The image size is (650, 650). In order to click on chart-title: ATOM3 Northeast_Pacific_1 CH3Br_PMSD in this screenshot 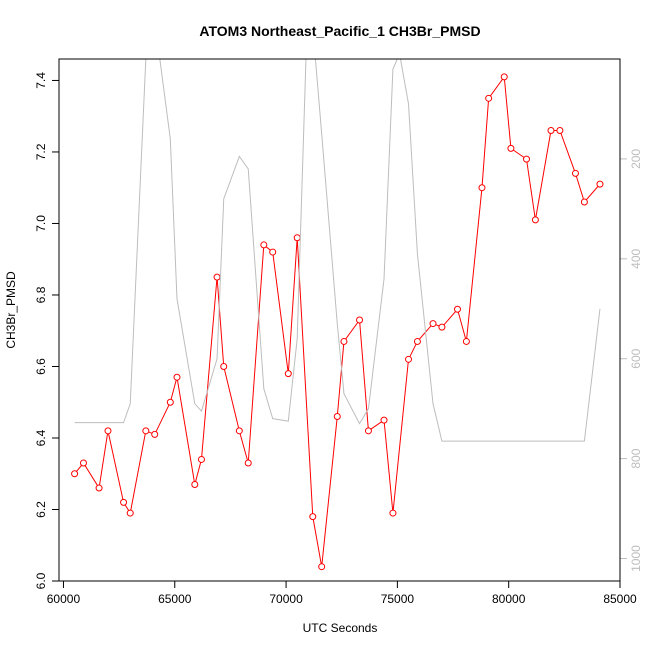, I will do `click(339, 31)`.